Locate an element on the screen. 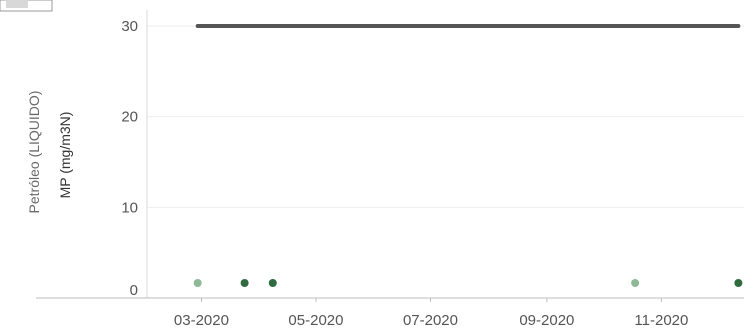  y-tick-labels: 0 10 20 30 is located at coordinates (129, 158).